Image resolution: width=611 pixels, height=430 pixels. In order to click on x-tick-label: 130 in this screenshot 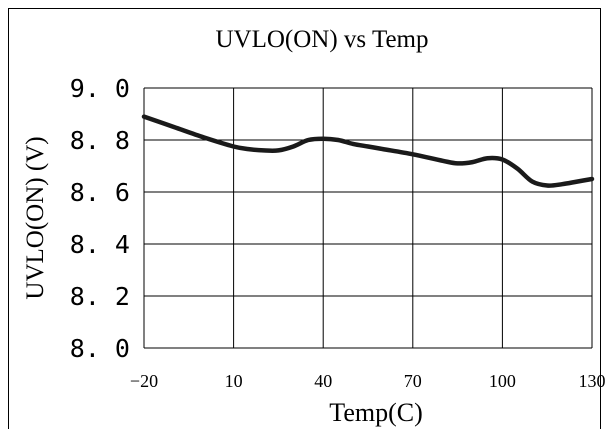, I will do `click(592, 381)`.